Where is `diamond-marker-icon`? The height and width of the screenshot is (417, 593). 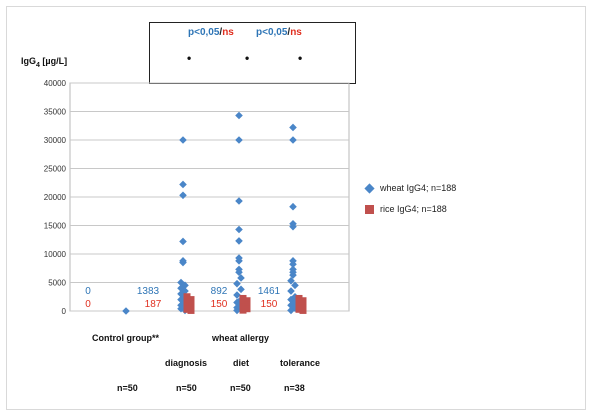 diamond-marker-icon is located at coordinates (369, 188).